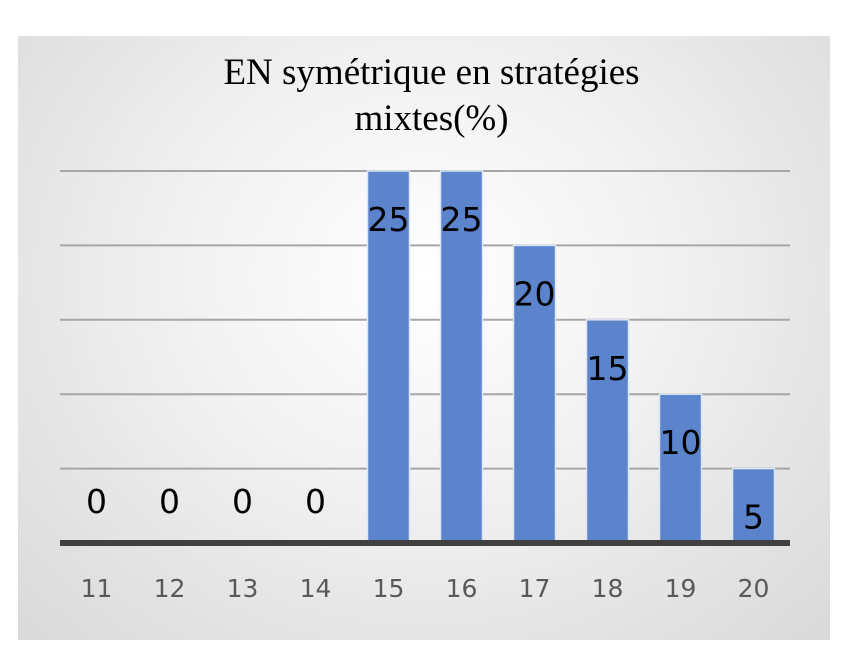 This screenshot has width=863, height=667. I want to click on data-label-12: 0, so click(169, 501).